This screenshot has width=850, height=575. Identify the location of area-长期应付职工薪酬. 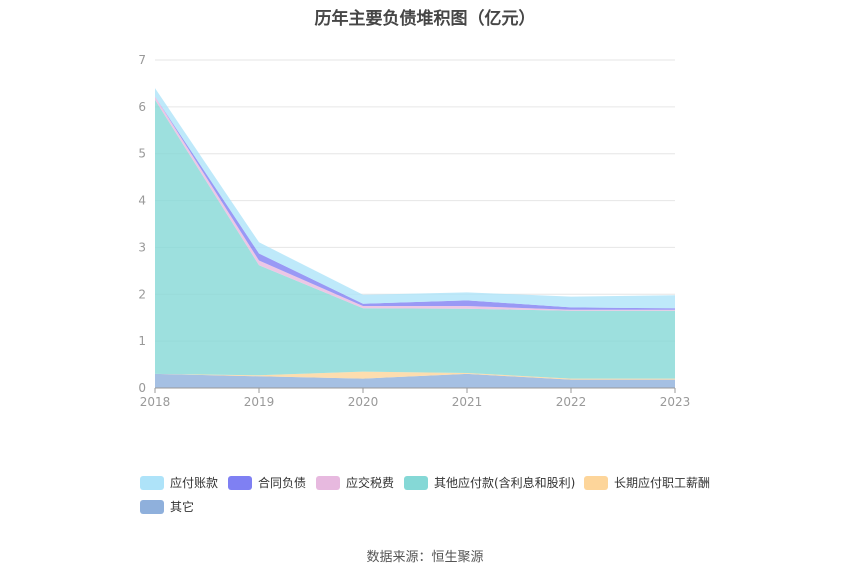
(415, 375).